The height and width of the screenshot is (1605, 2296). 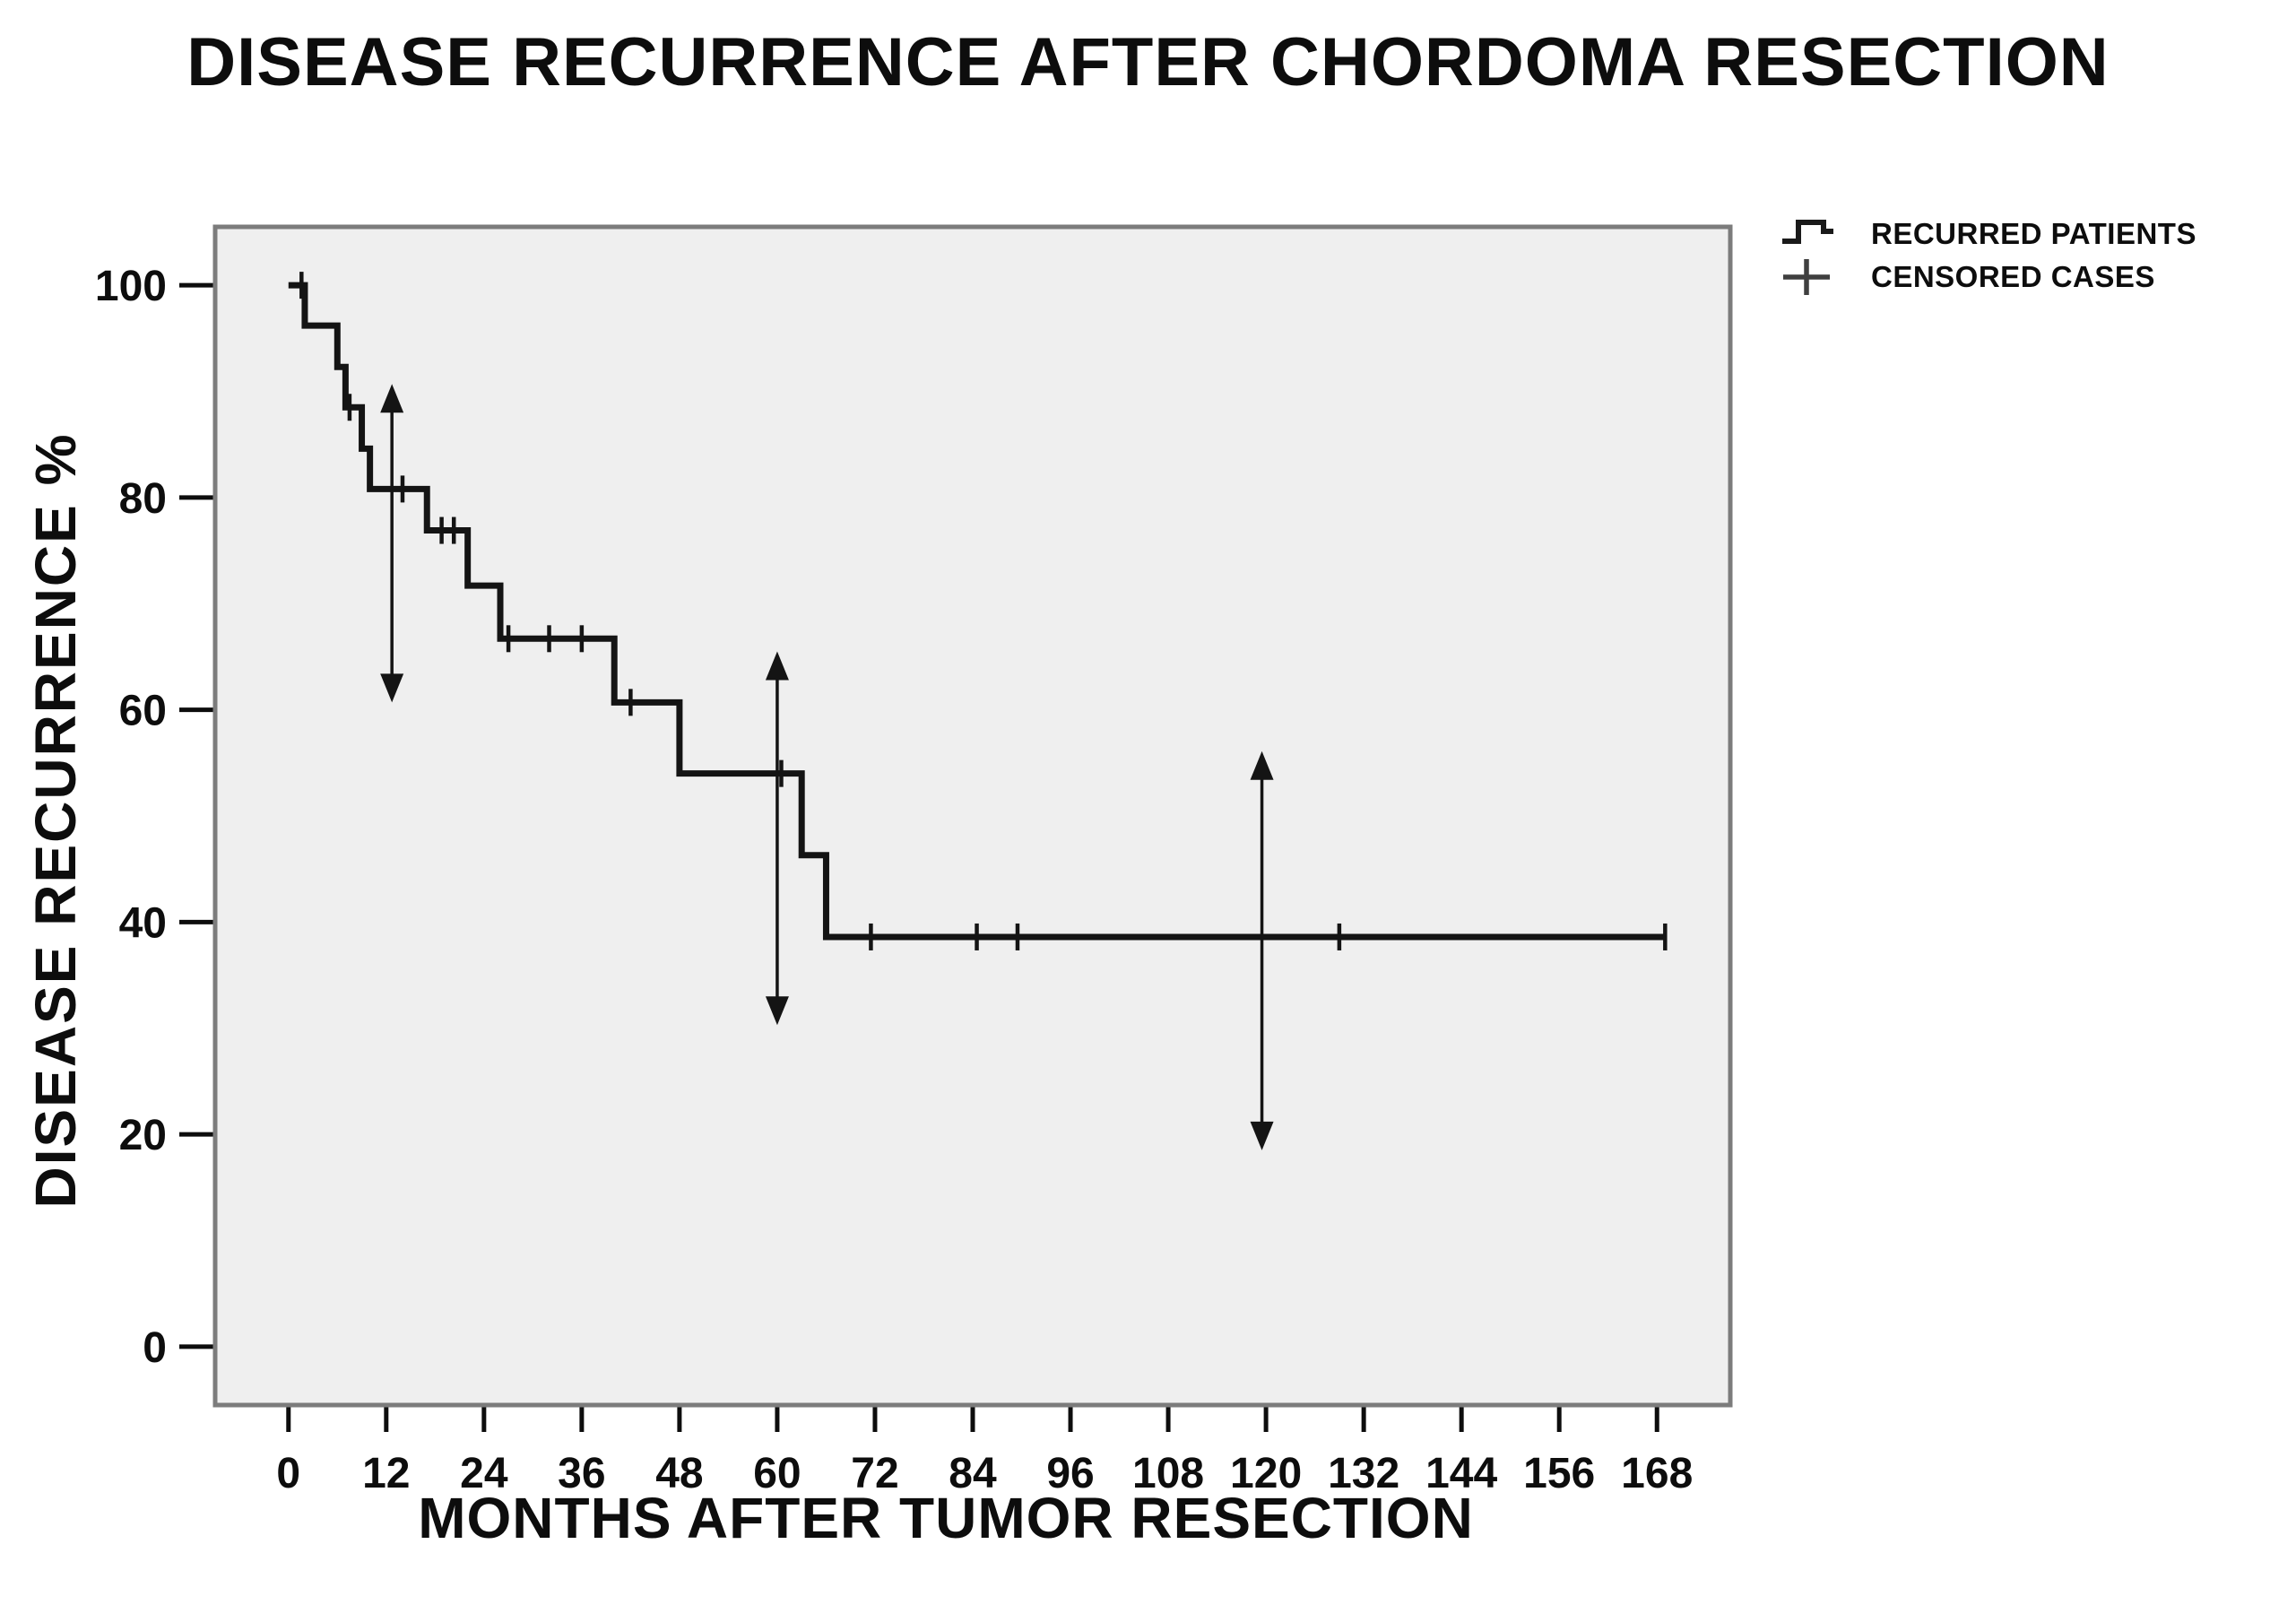 I want to click on y-tick-label: 100, so click(x=131, y=286).